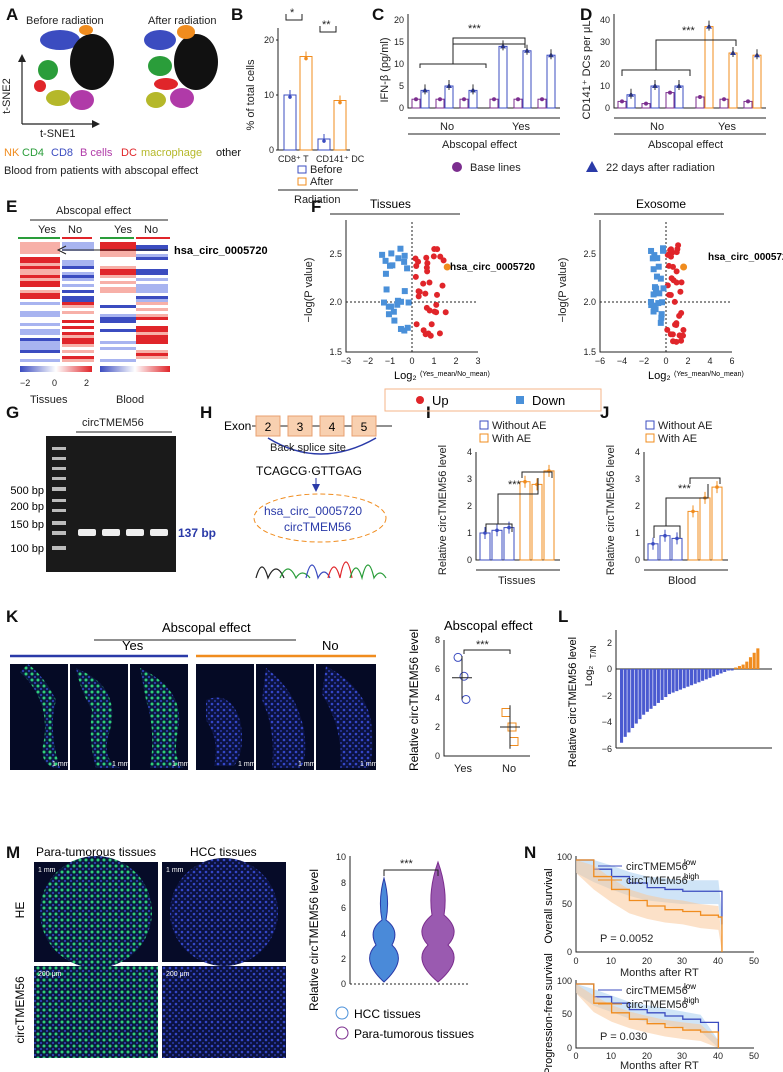  I want to click on c-group-yes: Yes, so click(521, 127).